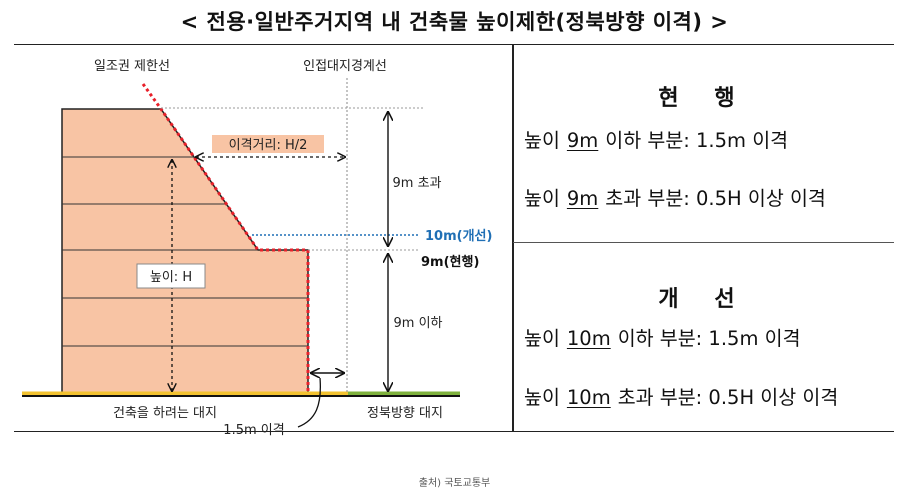  What do you see at coordinates (458, 236) in the screenshot?
I see `improved-10m-label: 10m(개선)` at bounding box center [458, 236].